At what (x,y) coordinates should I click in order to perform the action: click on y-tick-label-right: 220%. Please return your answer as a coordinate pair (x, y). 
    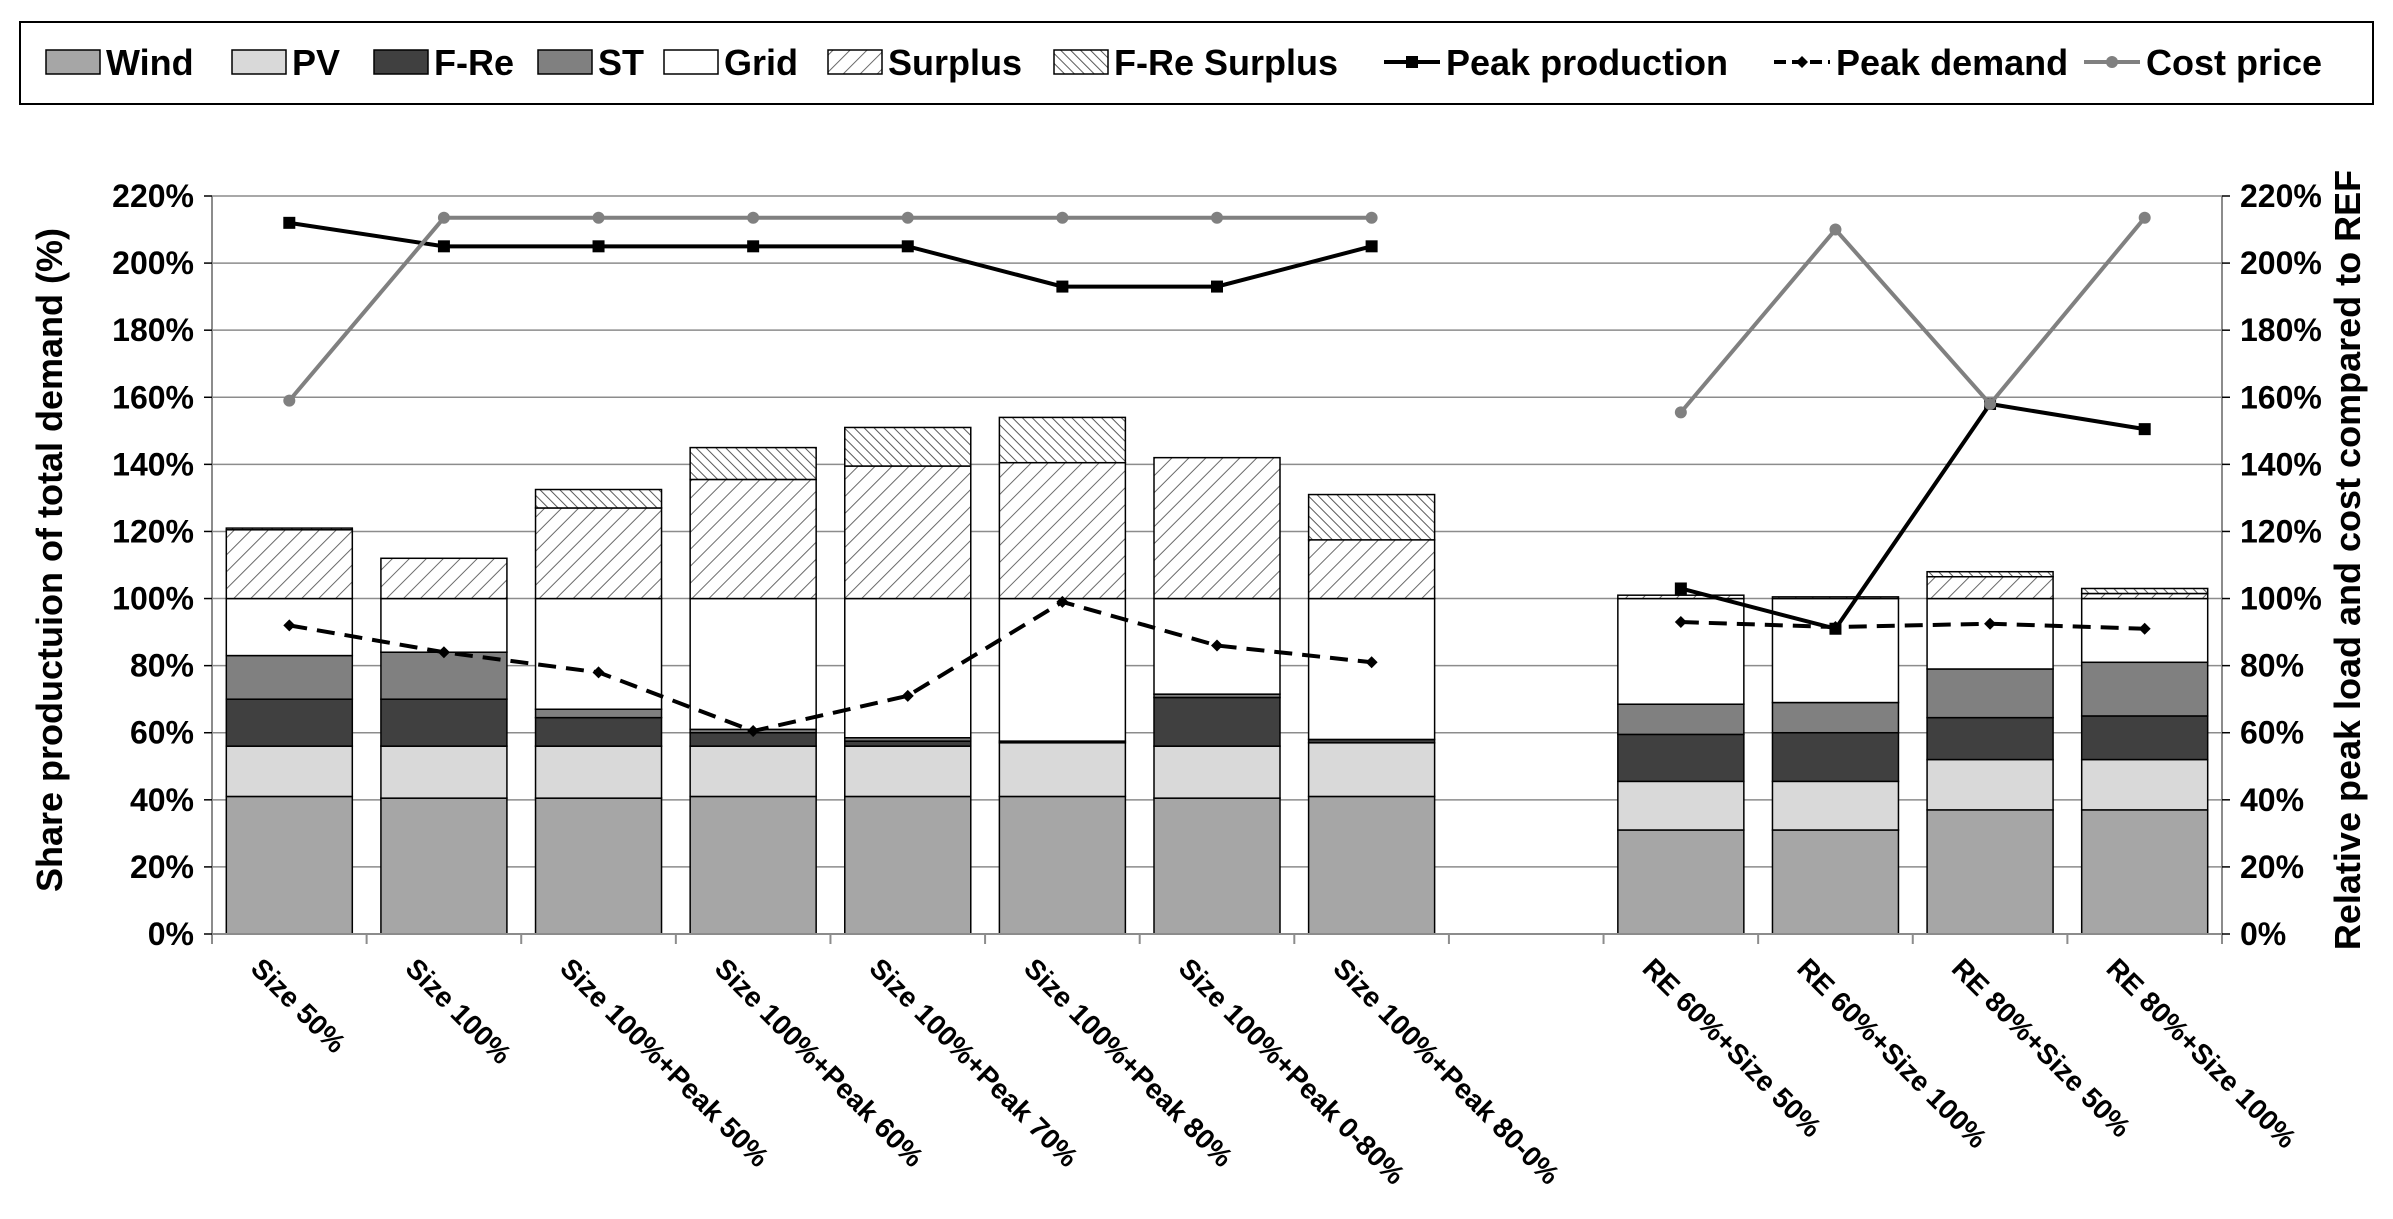
    Looking at the image, I should click on (2281, 196).